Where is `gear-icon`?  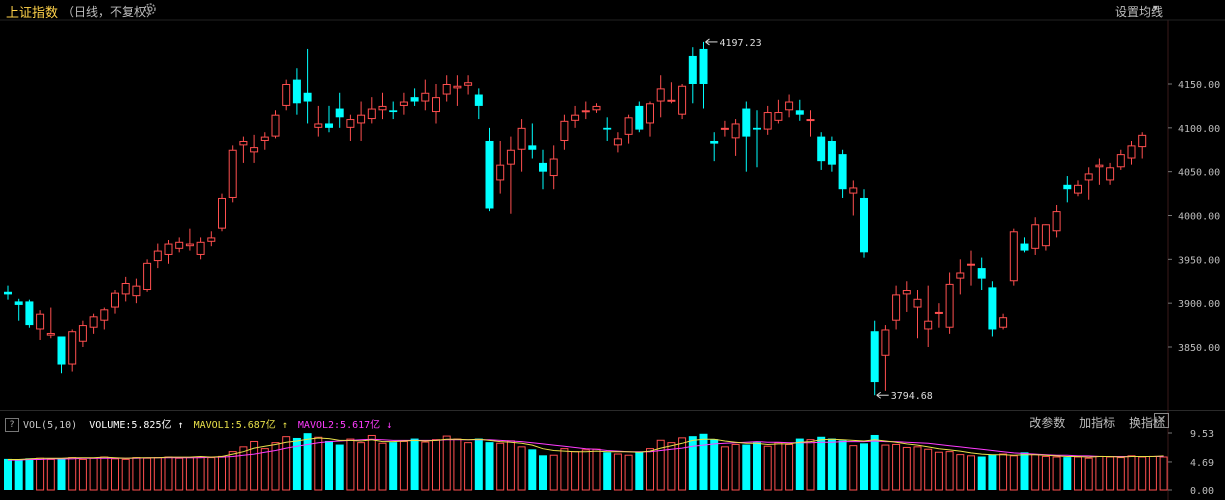
gear-icon is located at coordinates (150, 9).